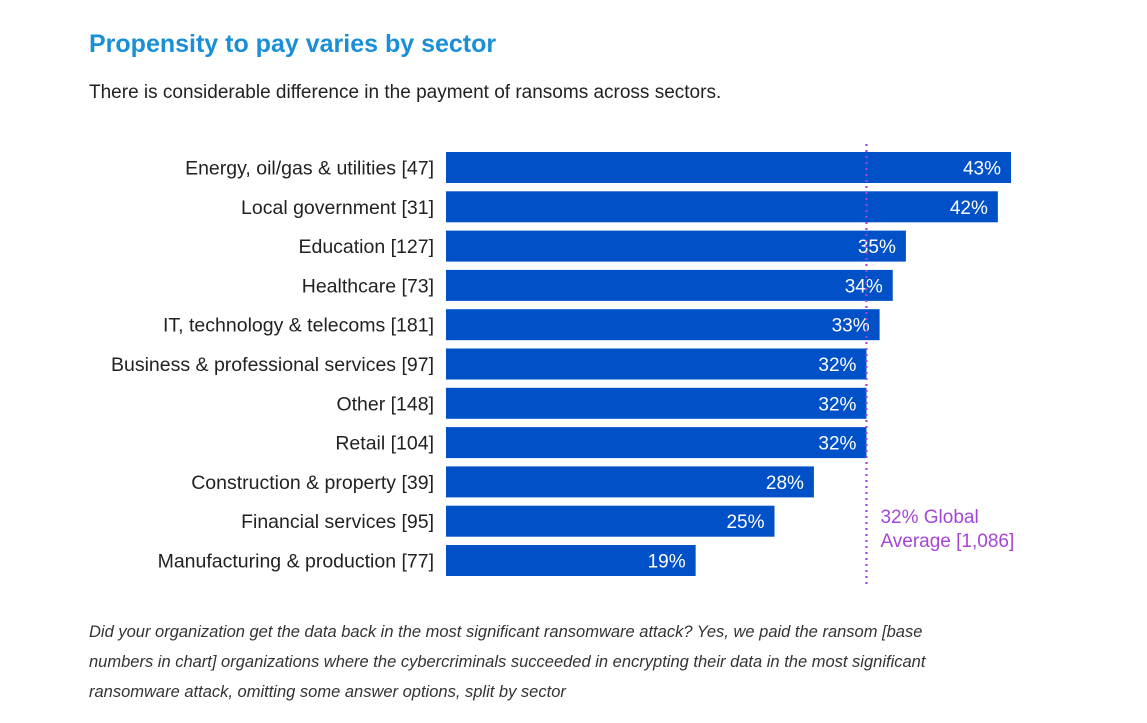 The image size is (1147, 723). What do you see at coordinates (296, 562) in the screenshot?
I see `category-label: Manufacturing & production [77]` at bounding box center [296, 562].